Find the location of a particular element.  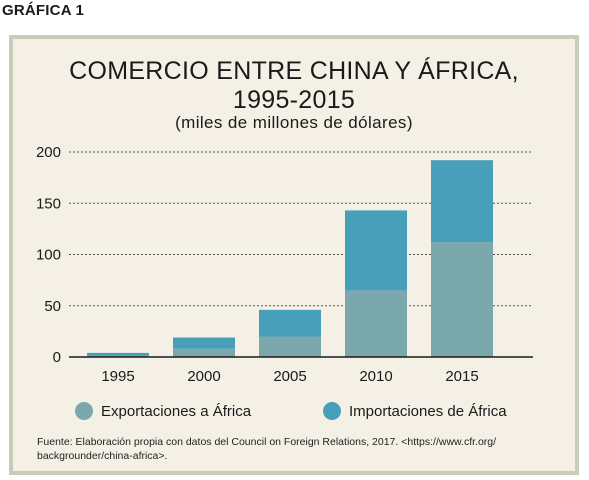

figure-label: GRÁFICA 1 is located at coordinates (43, 10).